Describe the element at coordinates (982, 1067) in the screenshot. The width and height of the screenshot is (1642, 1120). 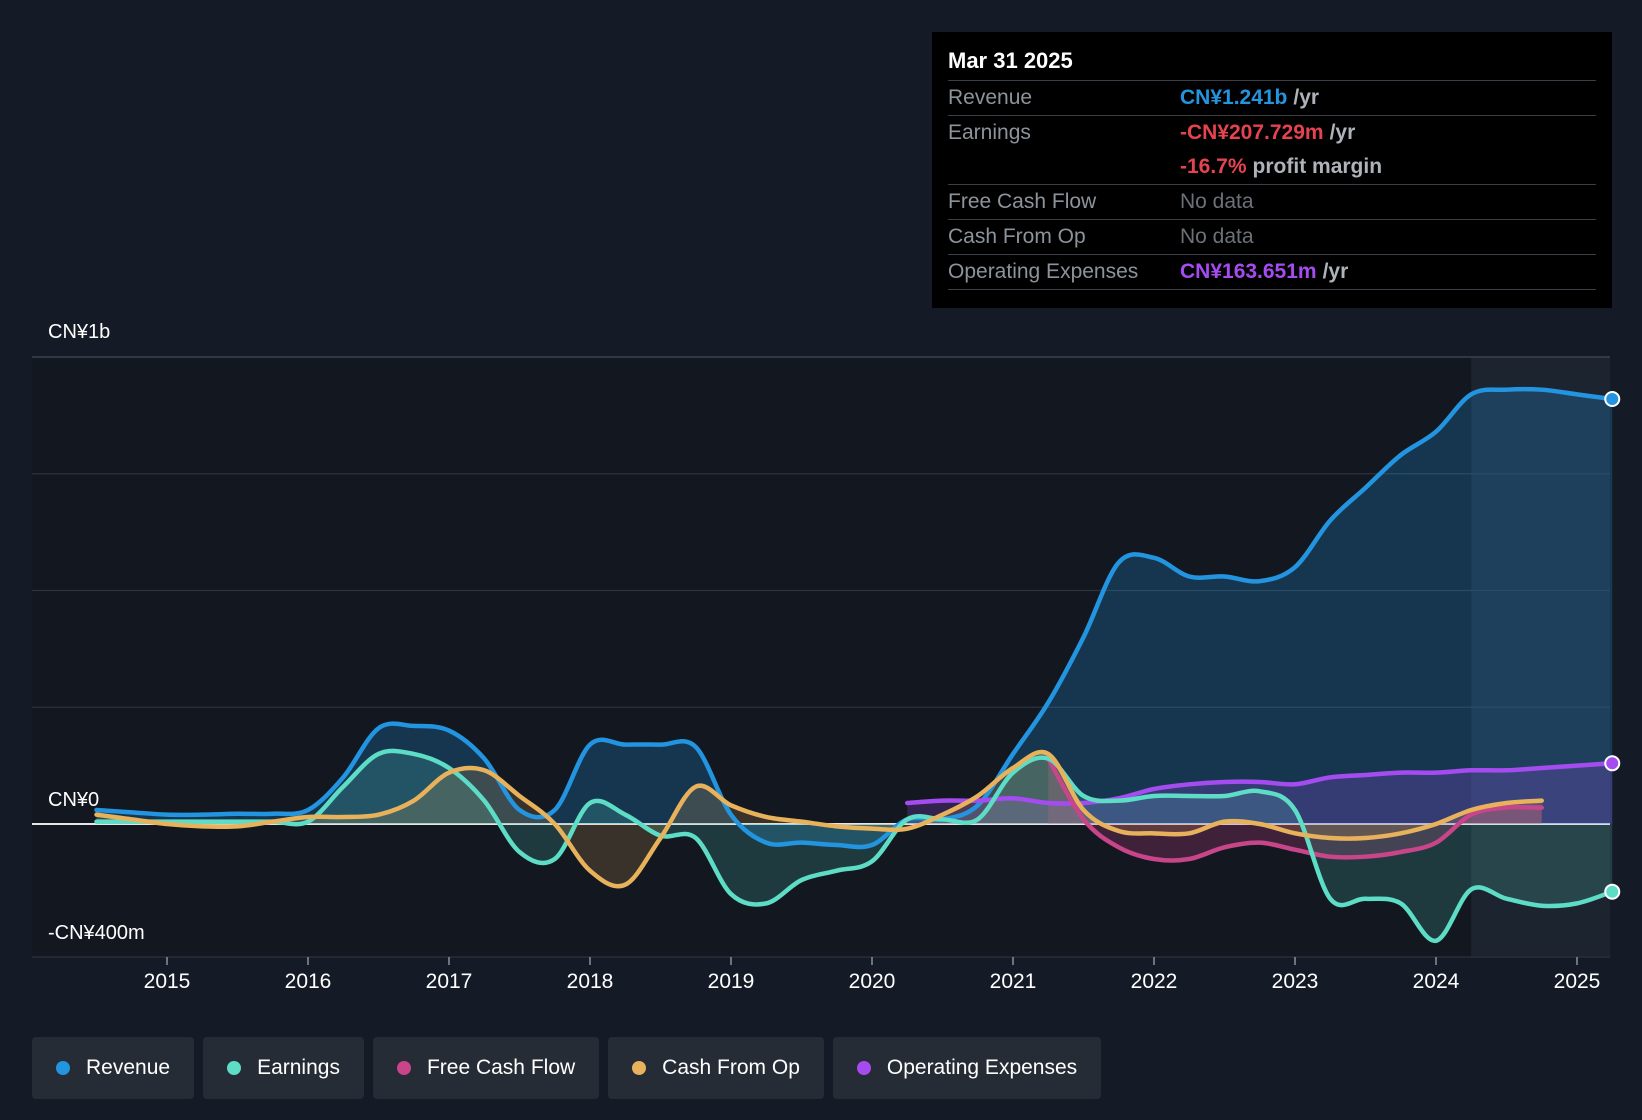
I see `legend-opex-label: Operating Expenses` at that location.